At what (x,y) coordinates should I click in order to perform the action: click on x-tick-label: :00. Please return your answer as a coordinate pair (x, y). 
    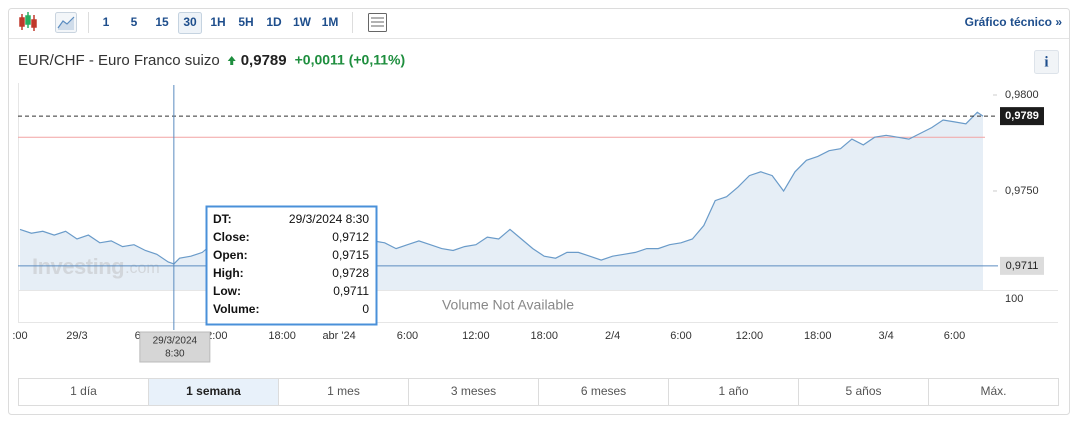
    Looking at the image, I should click on (19, 336).